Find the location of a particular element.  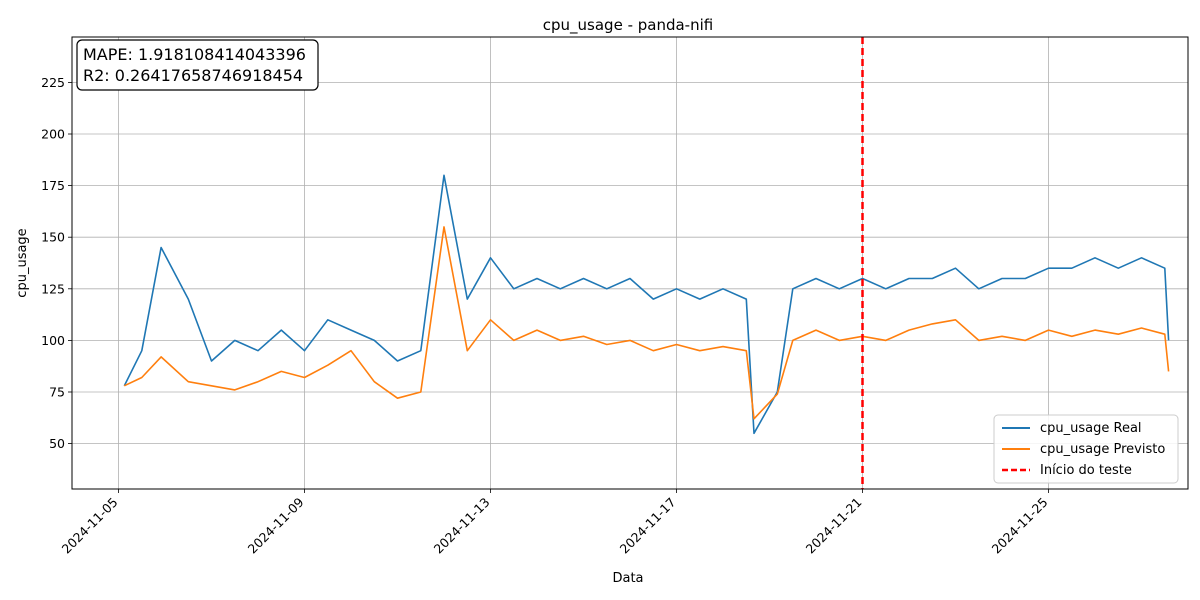

metric-r2: R2: 0.26417658746918454 is located at coordinates (193, 75).